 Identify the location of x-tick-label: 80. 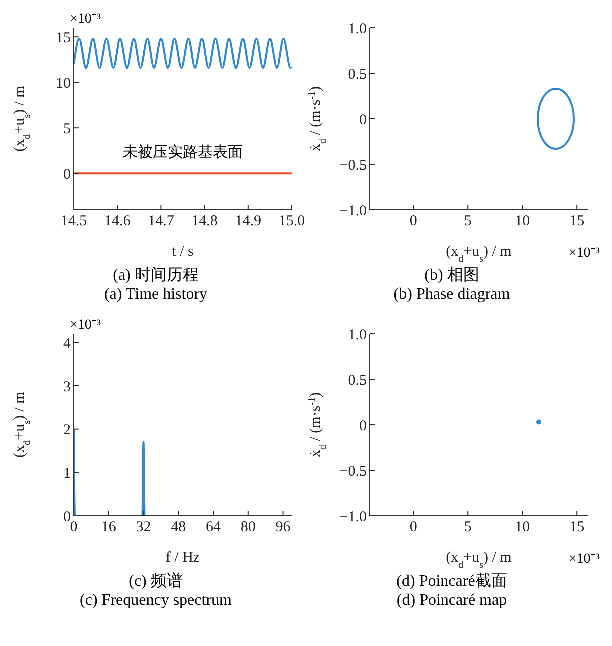
(248, 528).